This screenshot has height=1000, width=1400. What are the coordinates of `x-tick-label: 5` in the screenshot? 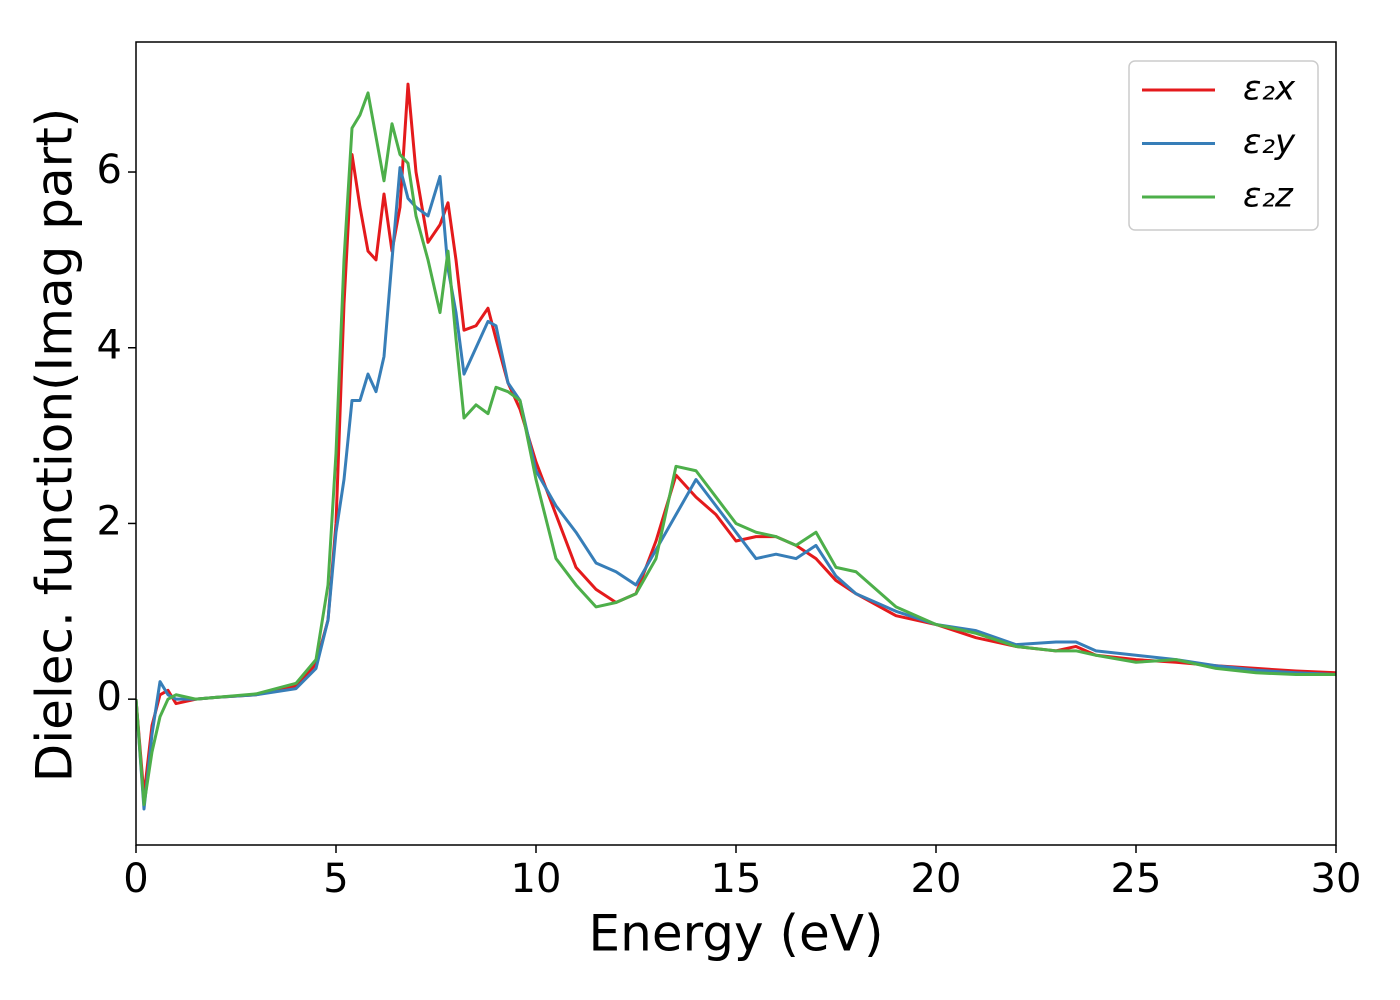 It's located at (335, 879).